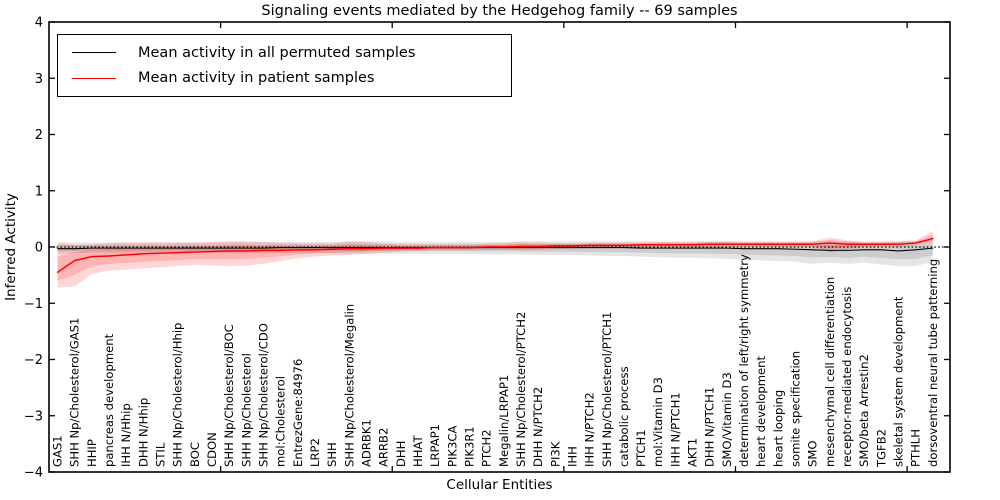 This screenshot has height=500, width=1000. What do you see at coordinates (39, 135) in the screenshot?
I see `y-tick-label: 2` at bounding box center [39, 135].